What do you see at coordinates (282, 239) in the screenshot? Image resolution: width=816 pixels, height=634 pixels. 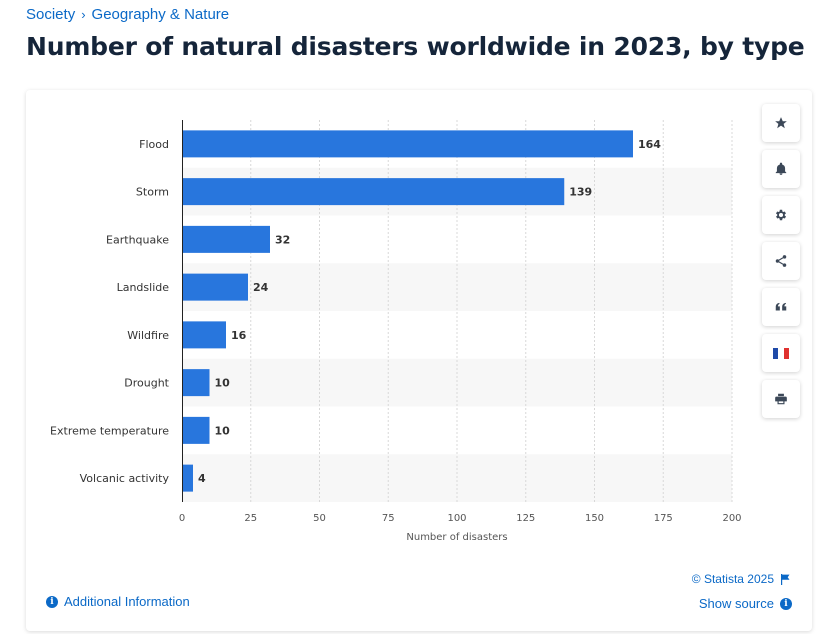 I see `data-label: 32` at bounding box center [282, 239].